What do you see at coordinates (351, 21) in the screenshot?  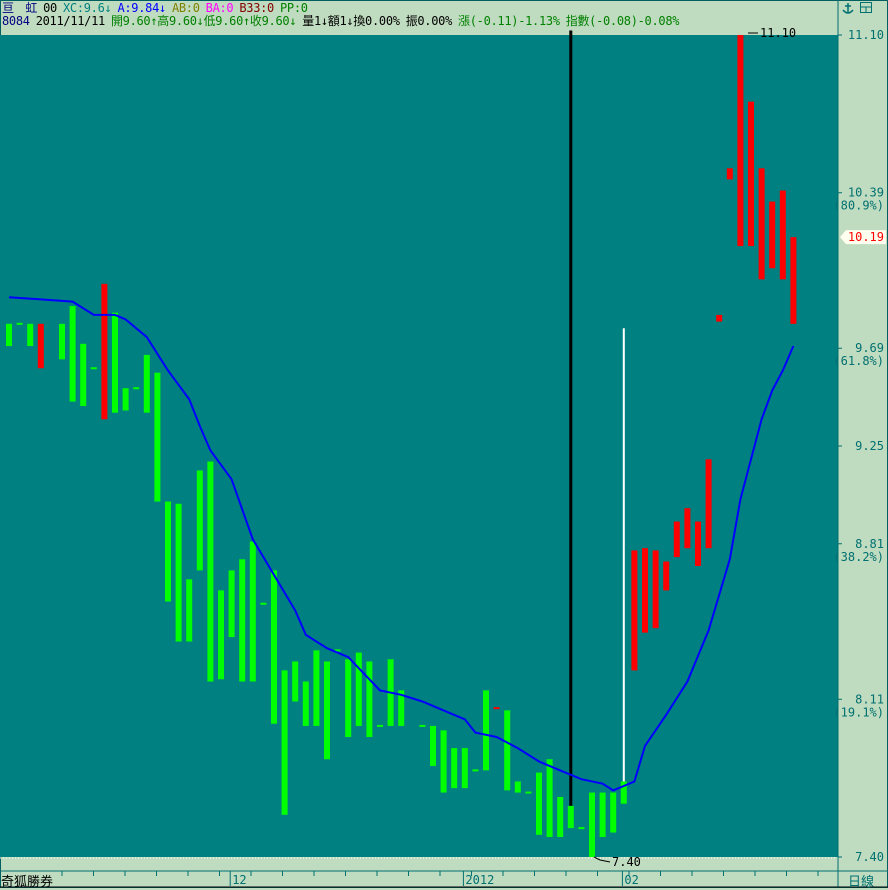 I see `quote-field: 量1↓額1↓換0.00%` at bounding box center [351, 21].